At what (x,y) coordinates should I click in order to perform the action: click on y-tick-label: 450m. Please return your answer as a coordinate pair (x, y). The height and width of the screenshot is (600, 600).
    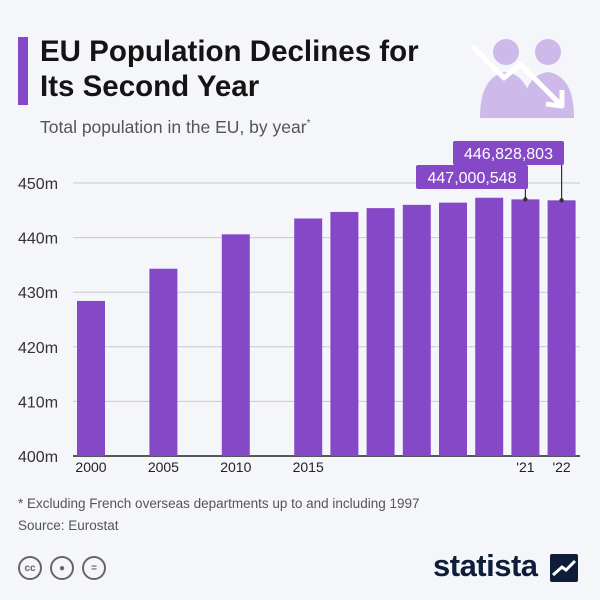
    Looking at the image, I should click on (38, 184).